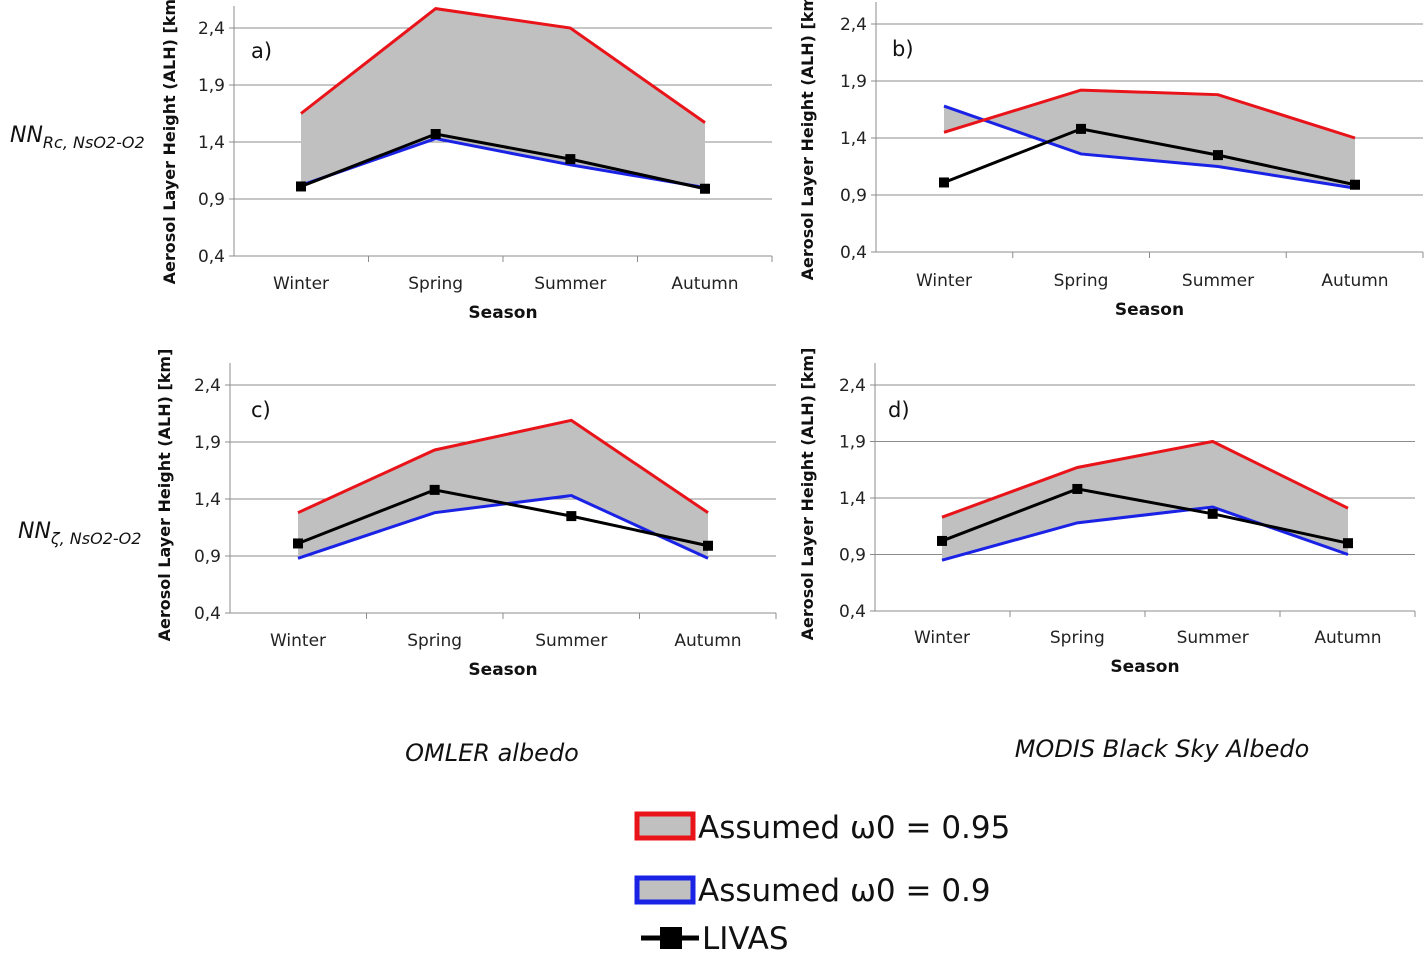 This screenshot has height=954, width=1425. What do you see at coordinates (207, 557) in the screenshot?
I see `y-tick-label-c-1: 0,9` at bounding box center [207, 557].